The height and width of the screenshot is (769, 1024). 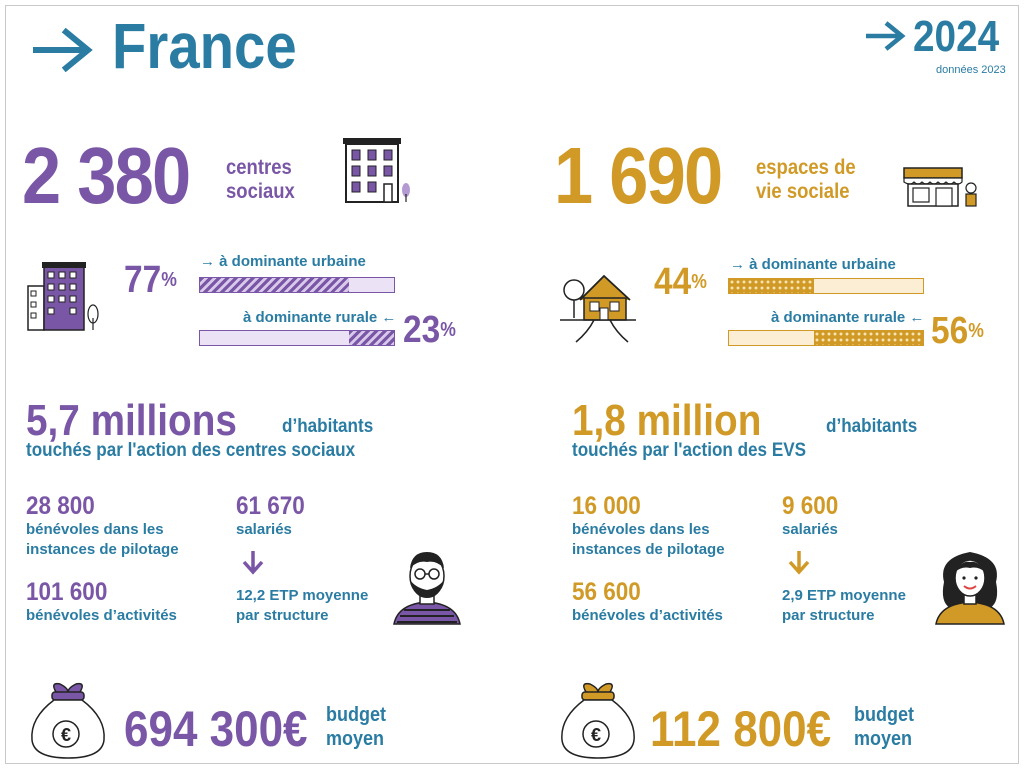 What do you see at coordinates (143, 280) in the screenshot?
I see `centres-urban-pct-value: 77` at bounding box center [143, 280].